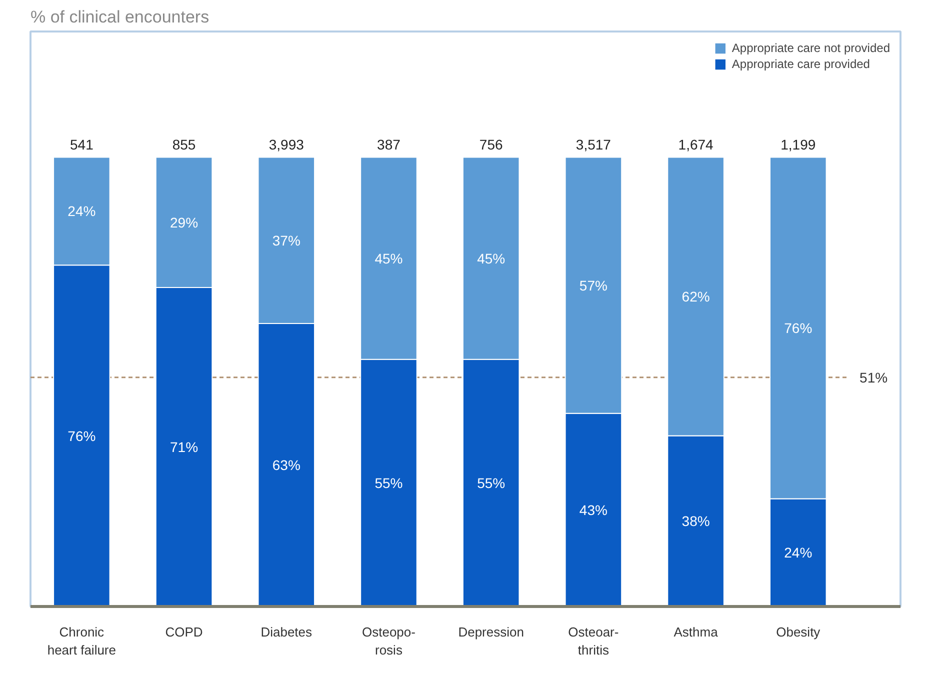 The width and height of the screenshot is (937, 677). I want to click on data-label: 38%, so click(696, 521).